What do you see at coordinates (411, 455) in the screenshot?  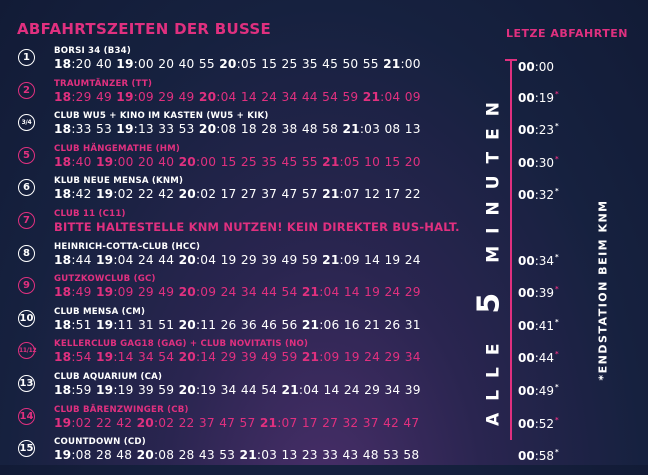 I see `departure-time: 58` at bounding box center [411, 455].